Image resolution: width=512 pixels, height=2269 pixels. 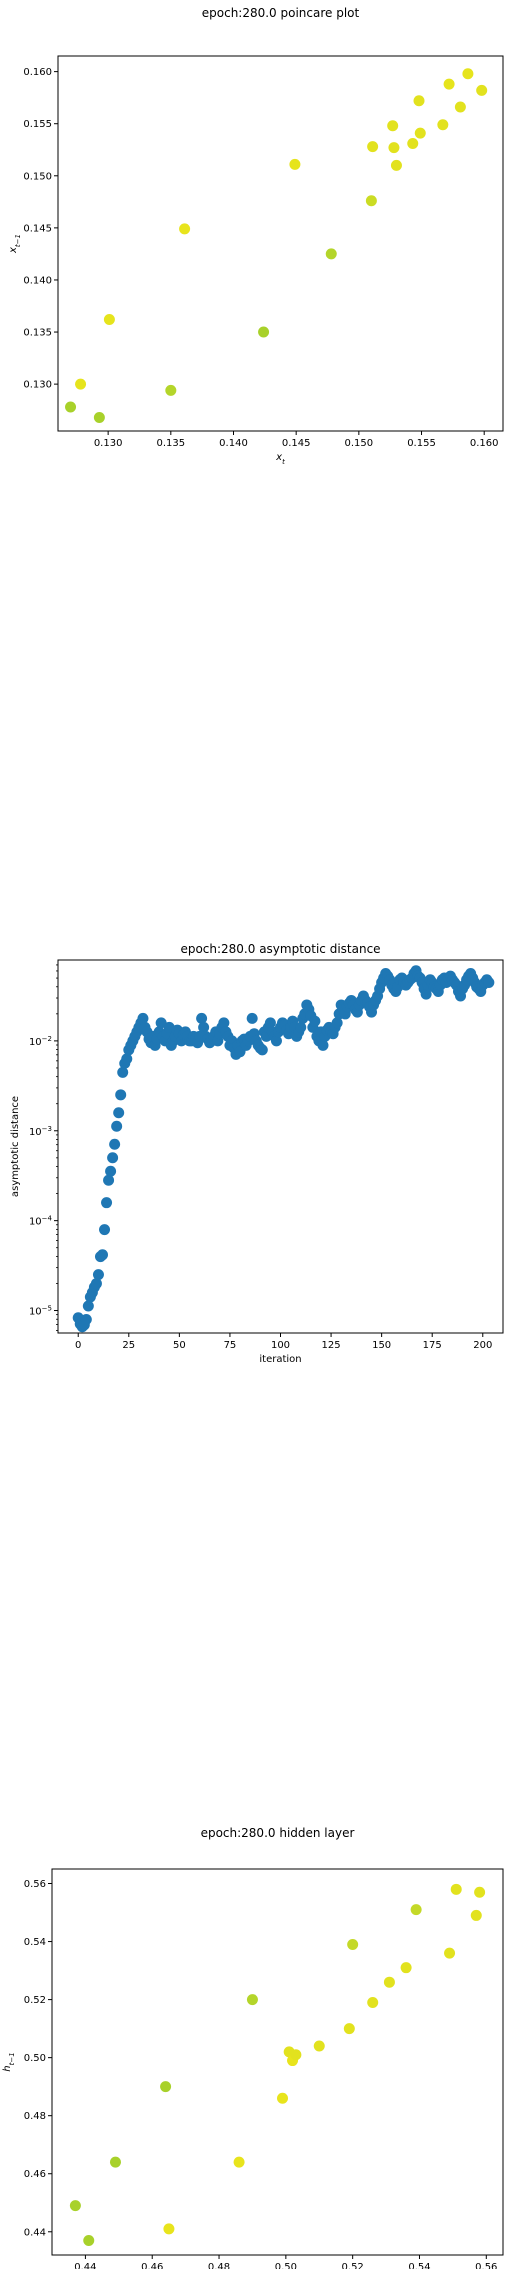 I want to click on poincare-ylabel: xt−1, so click(x=15, y=244).